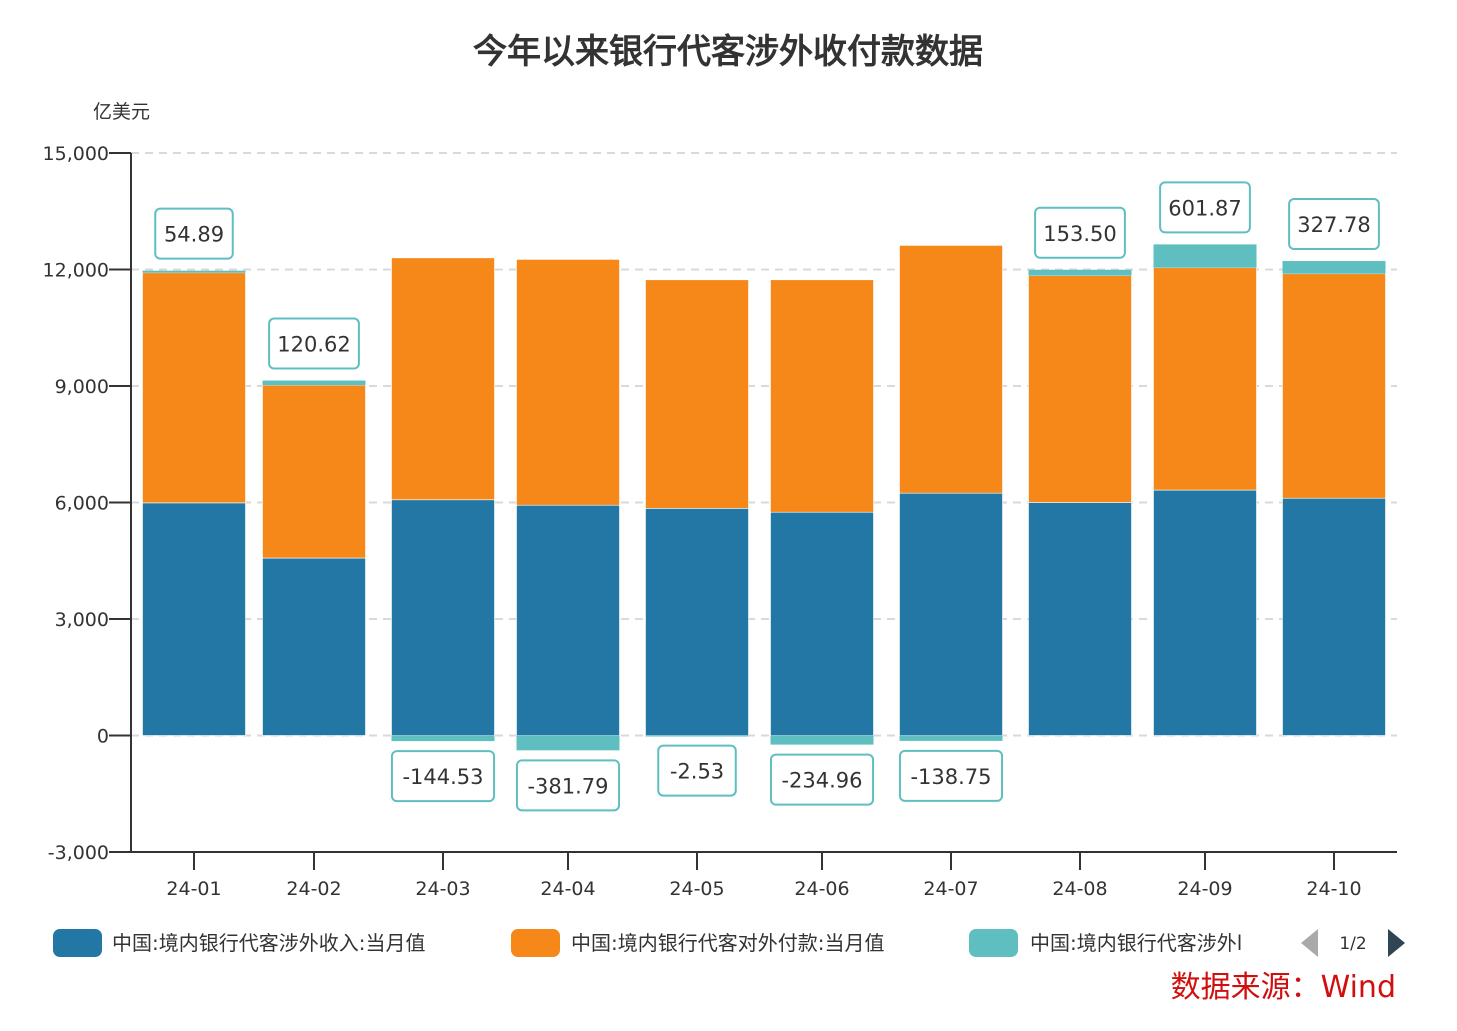  I want to click on data-label-text: -2.53, so click(697, 772).